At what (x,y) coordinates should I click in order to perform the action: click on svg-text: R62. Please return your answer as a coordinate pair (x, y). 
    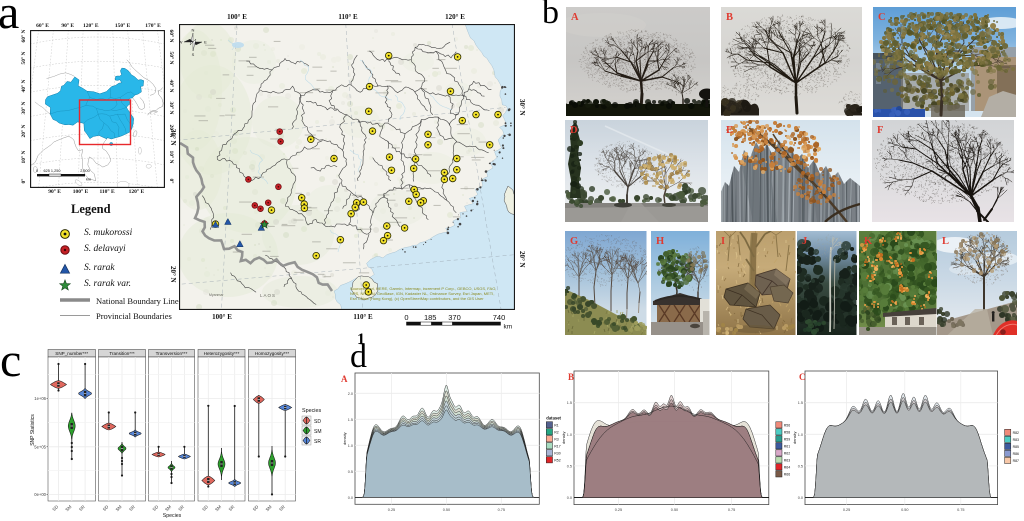
    Looking at the image, I should click on (786, 453).